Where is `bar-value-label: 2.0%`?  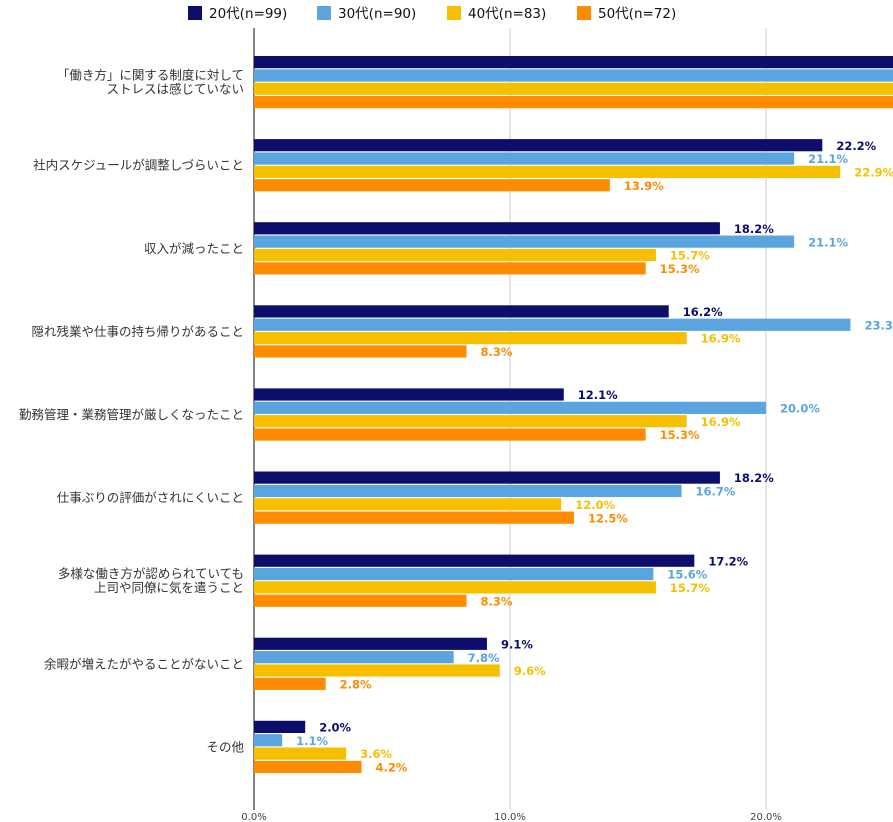
bar-value-label: 2.0% is located at coordinates (335, 728).